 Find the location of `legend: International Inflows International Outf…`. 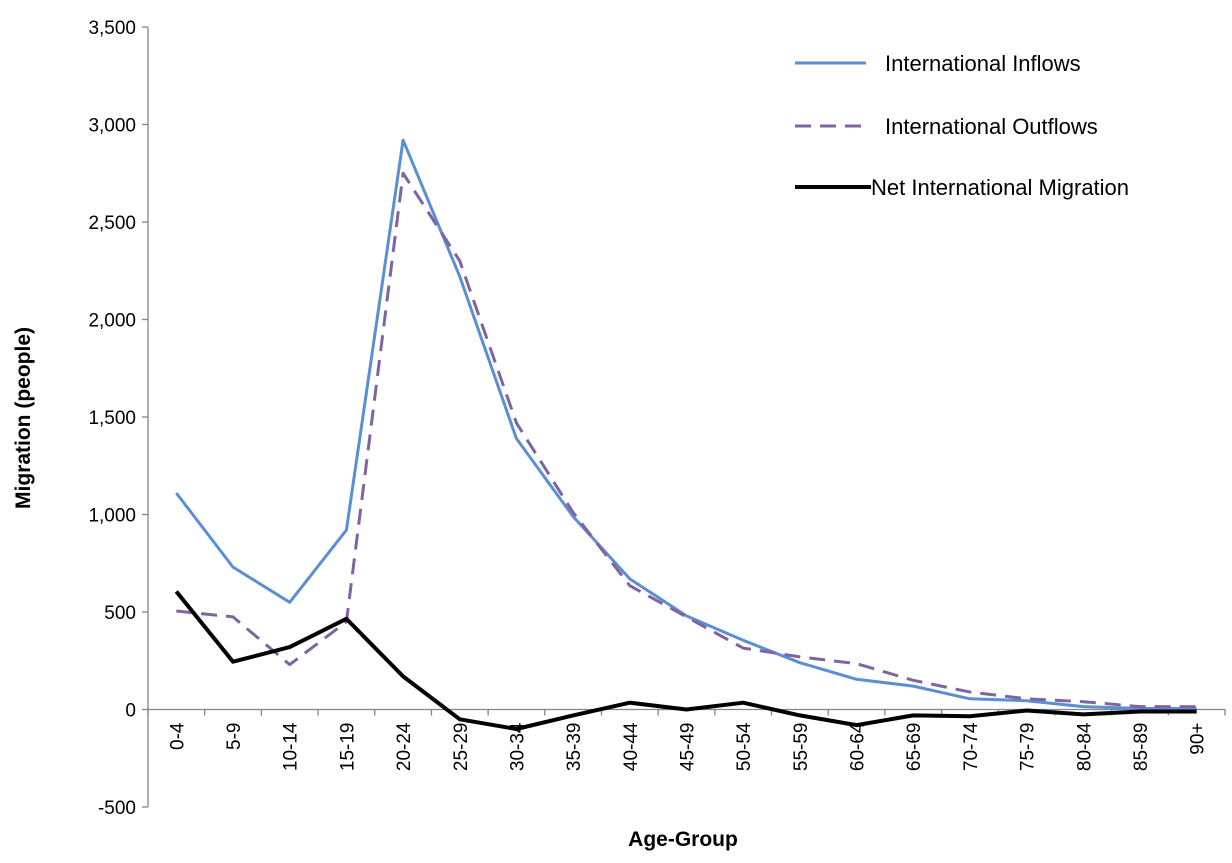

legend: International Inflows International Outf… is located at coordinates (962, 125).